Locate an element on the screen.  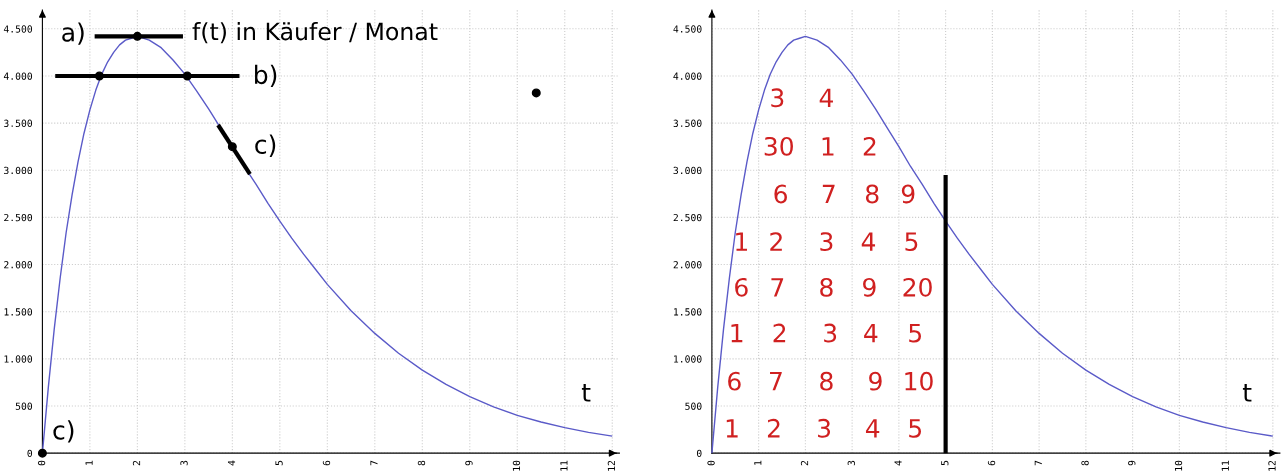
annotation: 20 is located at coordinates (917, 287).